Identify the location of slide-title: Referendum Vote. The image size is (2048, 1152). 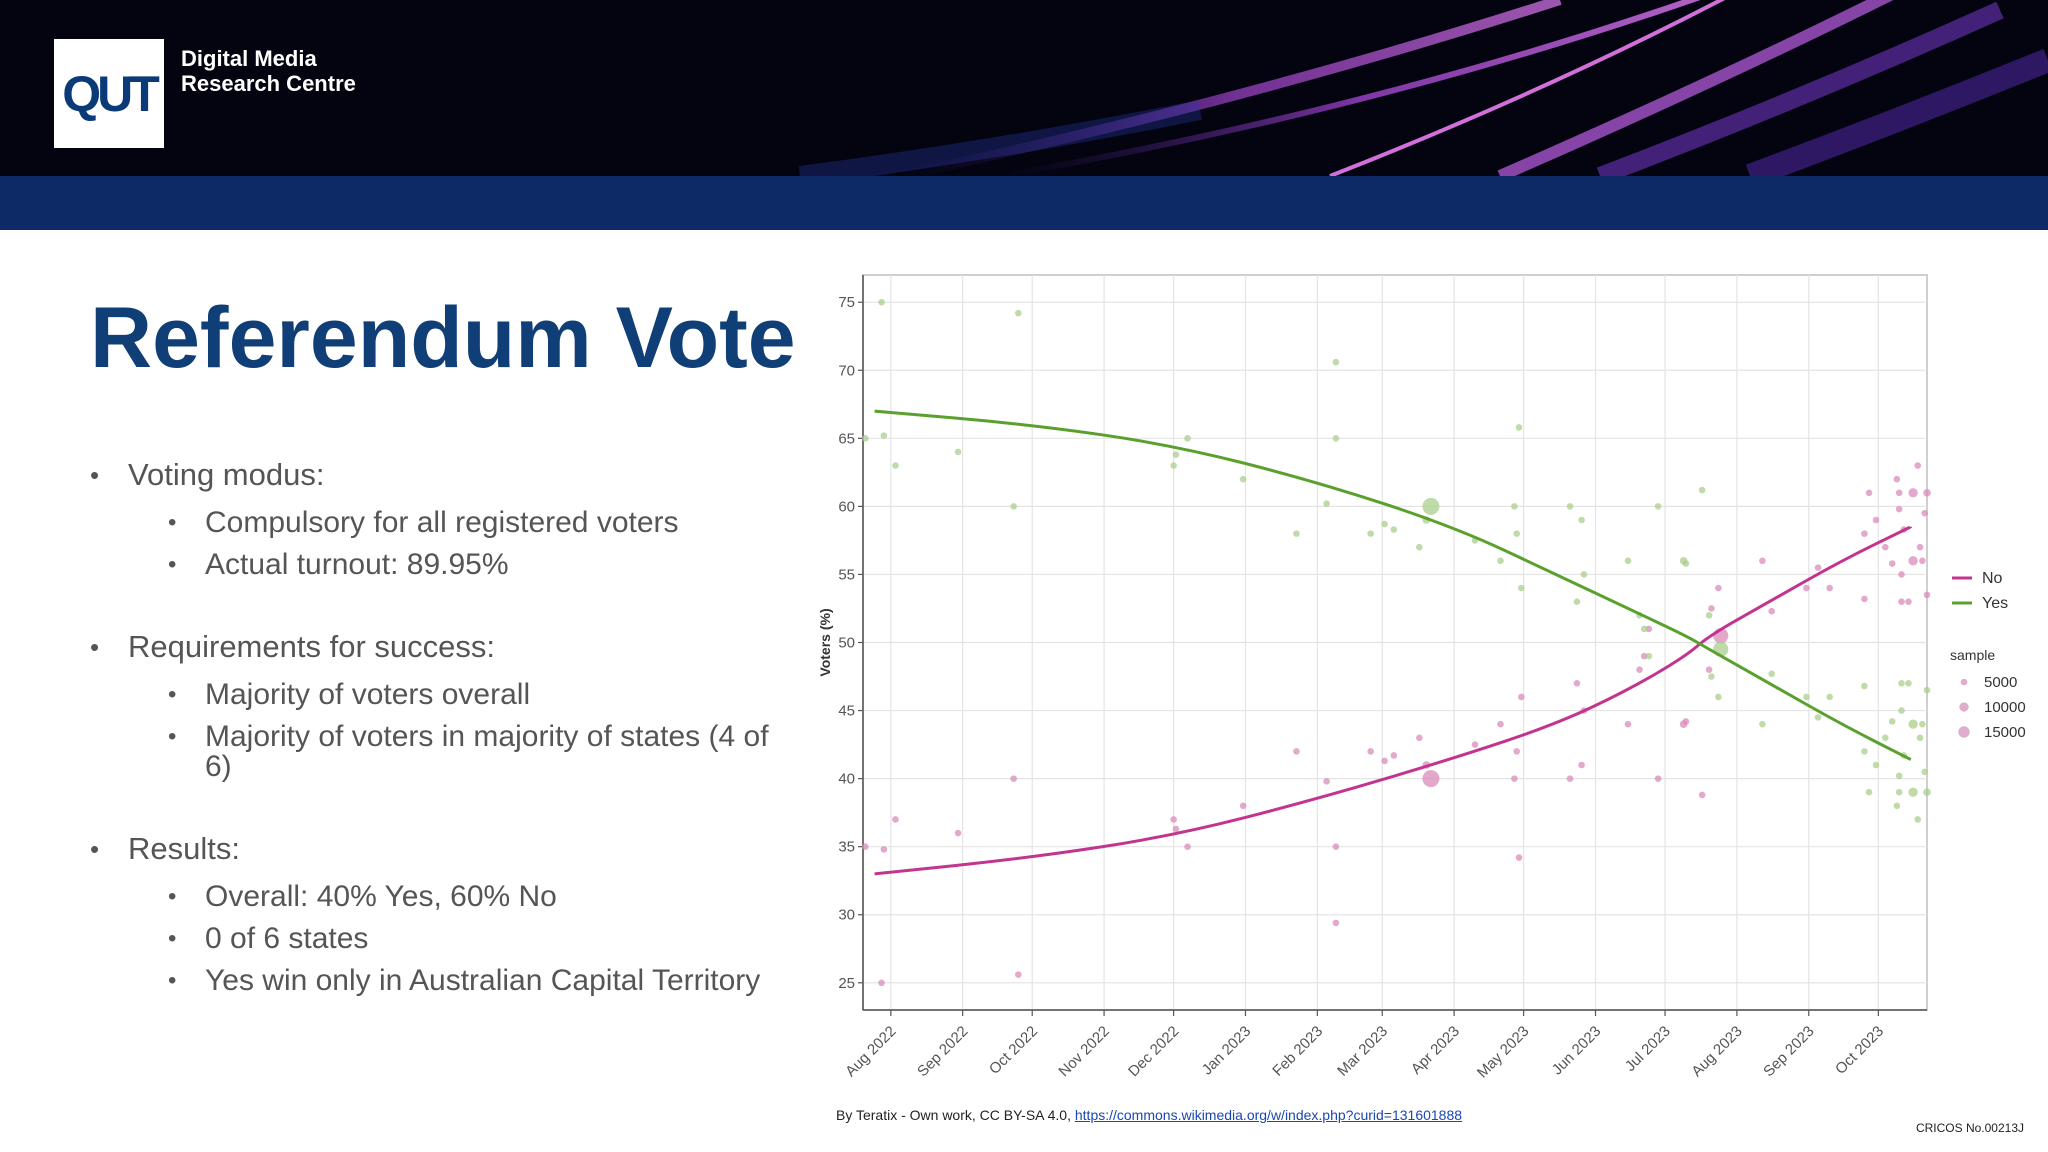
(443, 338).